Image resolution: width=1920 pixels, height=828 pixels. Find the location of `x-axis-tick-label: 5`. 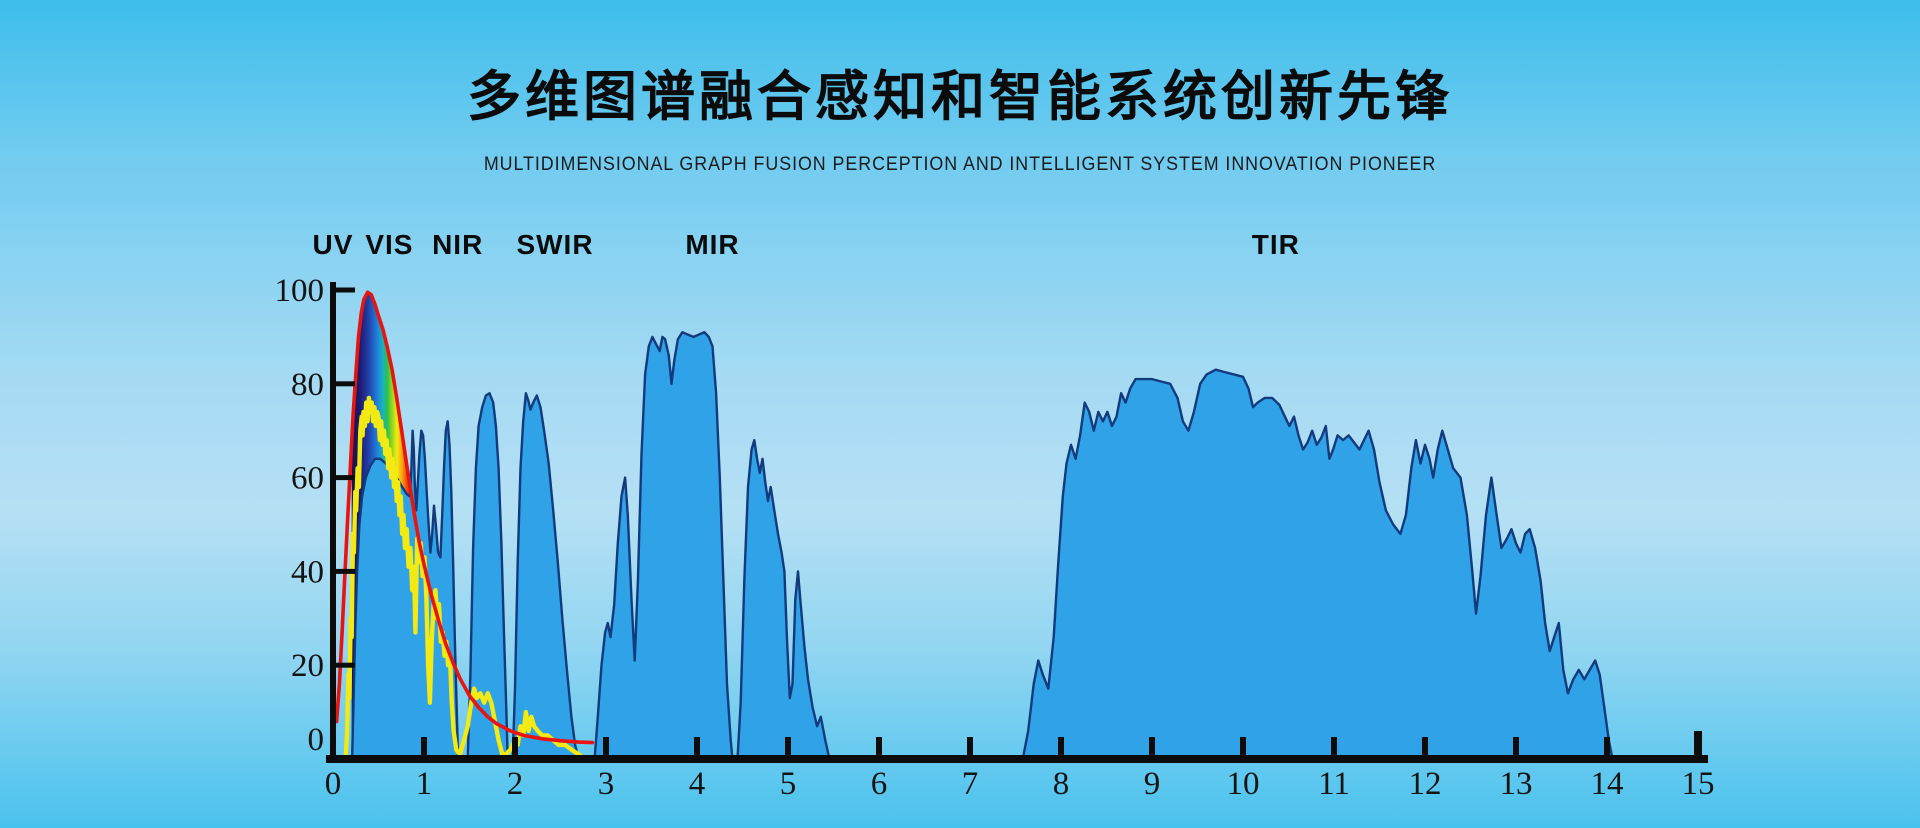

x-axis-tick-label: 5 is located at coordinates (788, 784).